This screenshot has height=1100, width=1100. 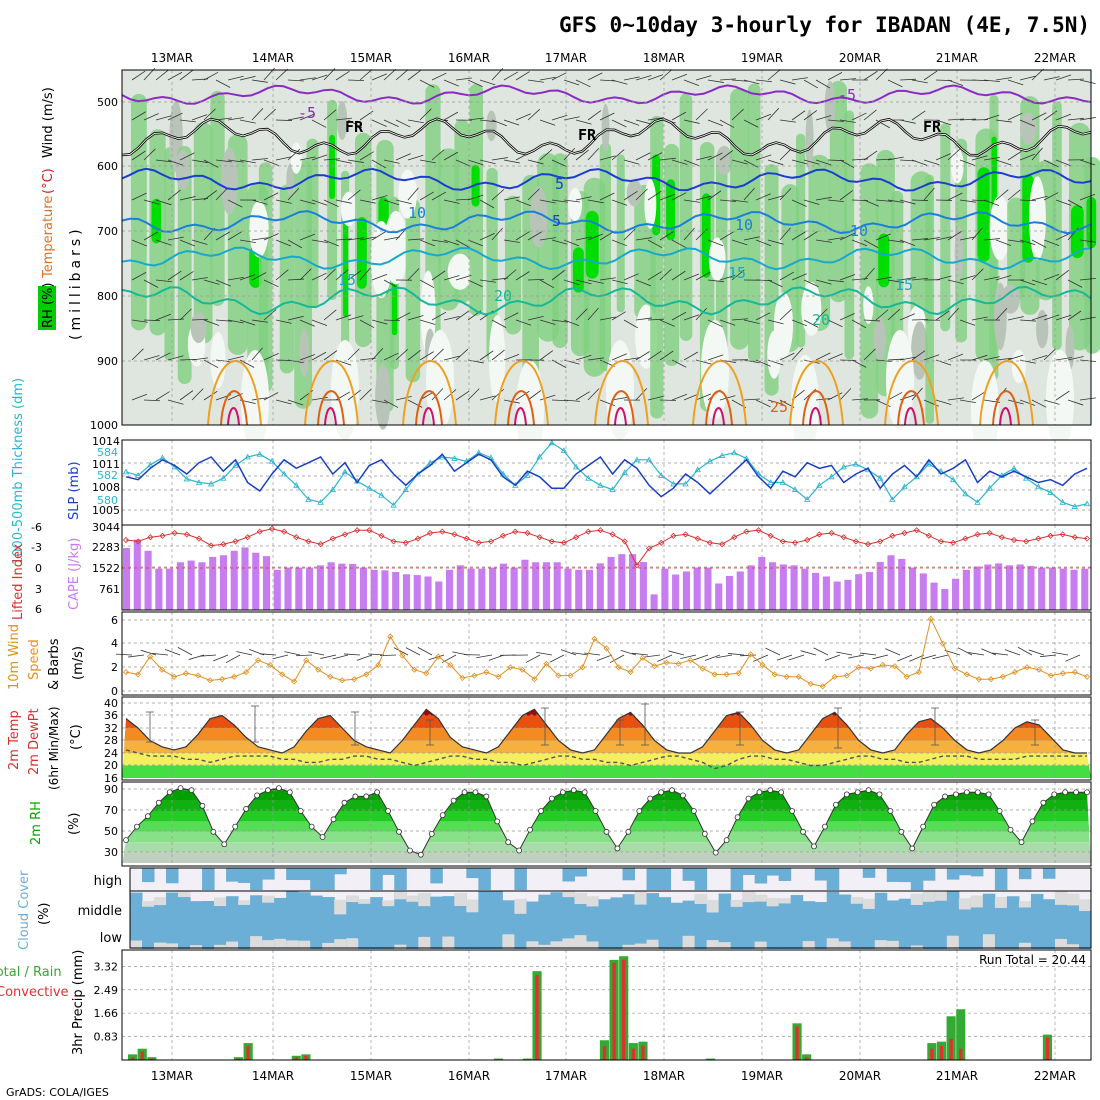 I want to click on precip-conv-bar, so click(x=306, y=1057).